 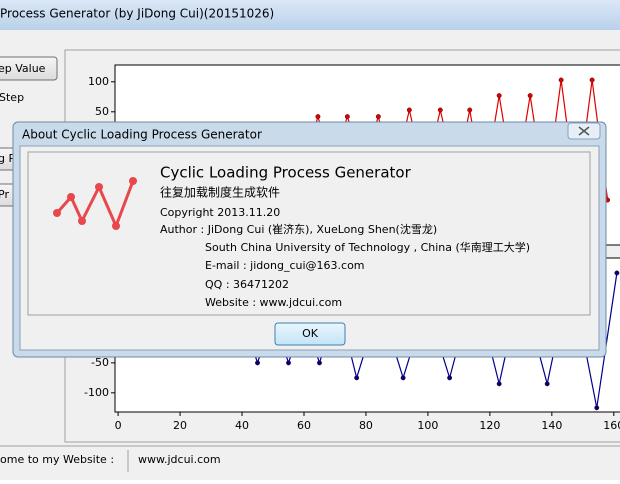 I want to click on ok-label: OK, so click(x=310, y=333).